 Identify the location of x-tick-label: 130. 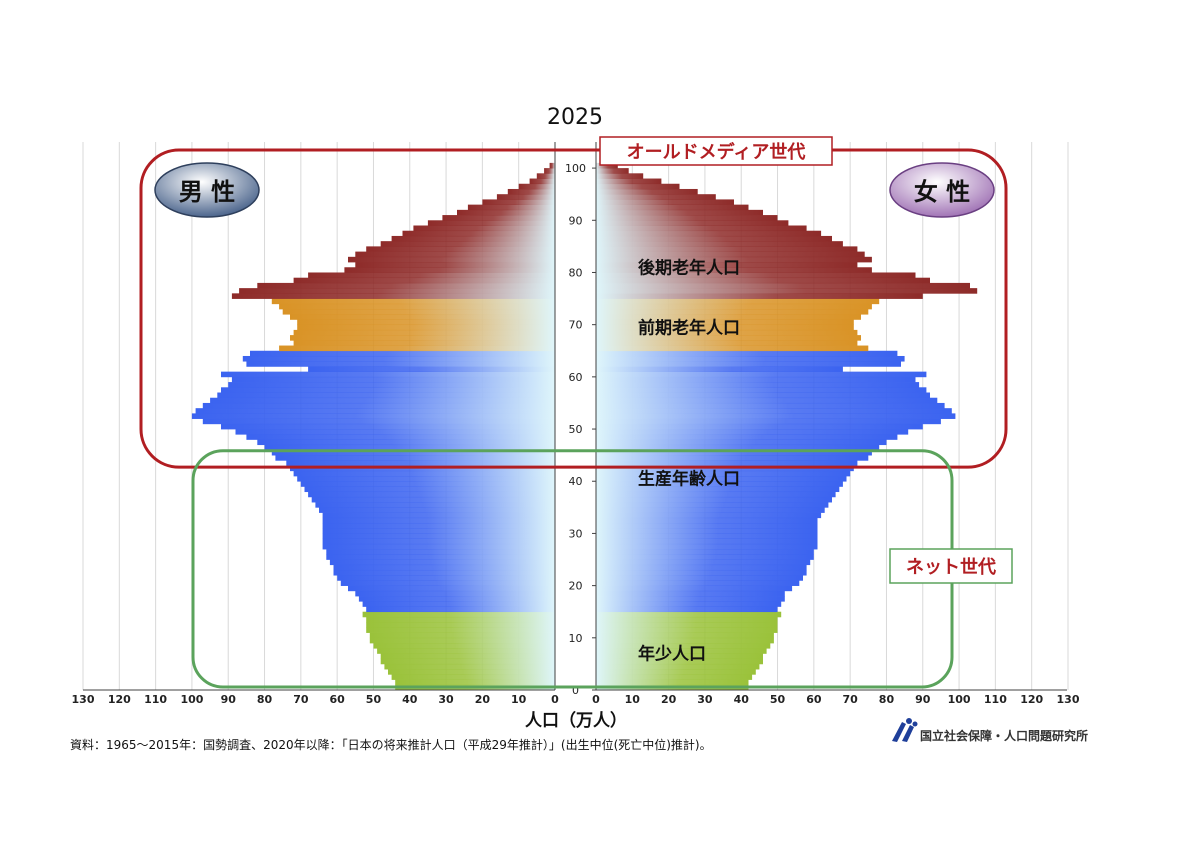
(1068, 699).